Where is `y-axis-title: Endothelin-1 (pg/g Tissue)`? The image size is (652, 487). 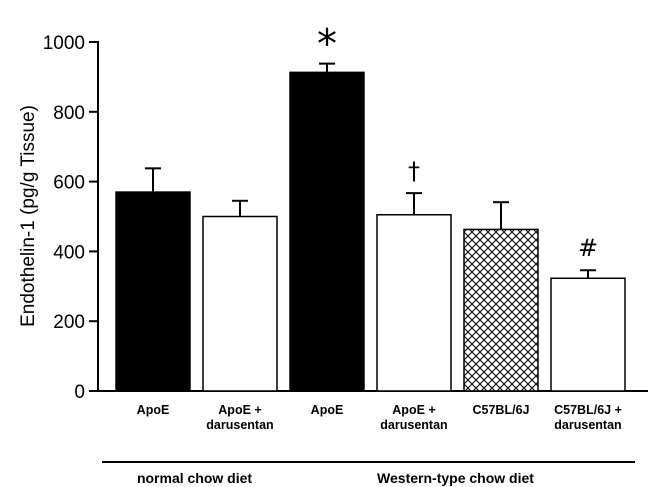
y-axis-title: Endothelin-1 (pg/g Tissue) is located at coordinates (28, 216).